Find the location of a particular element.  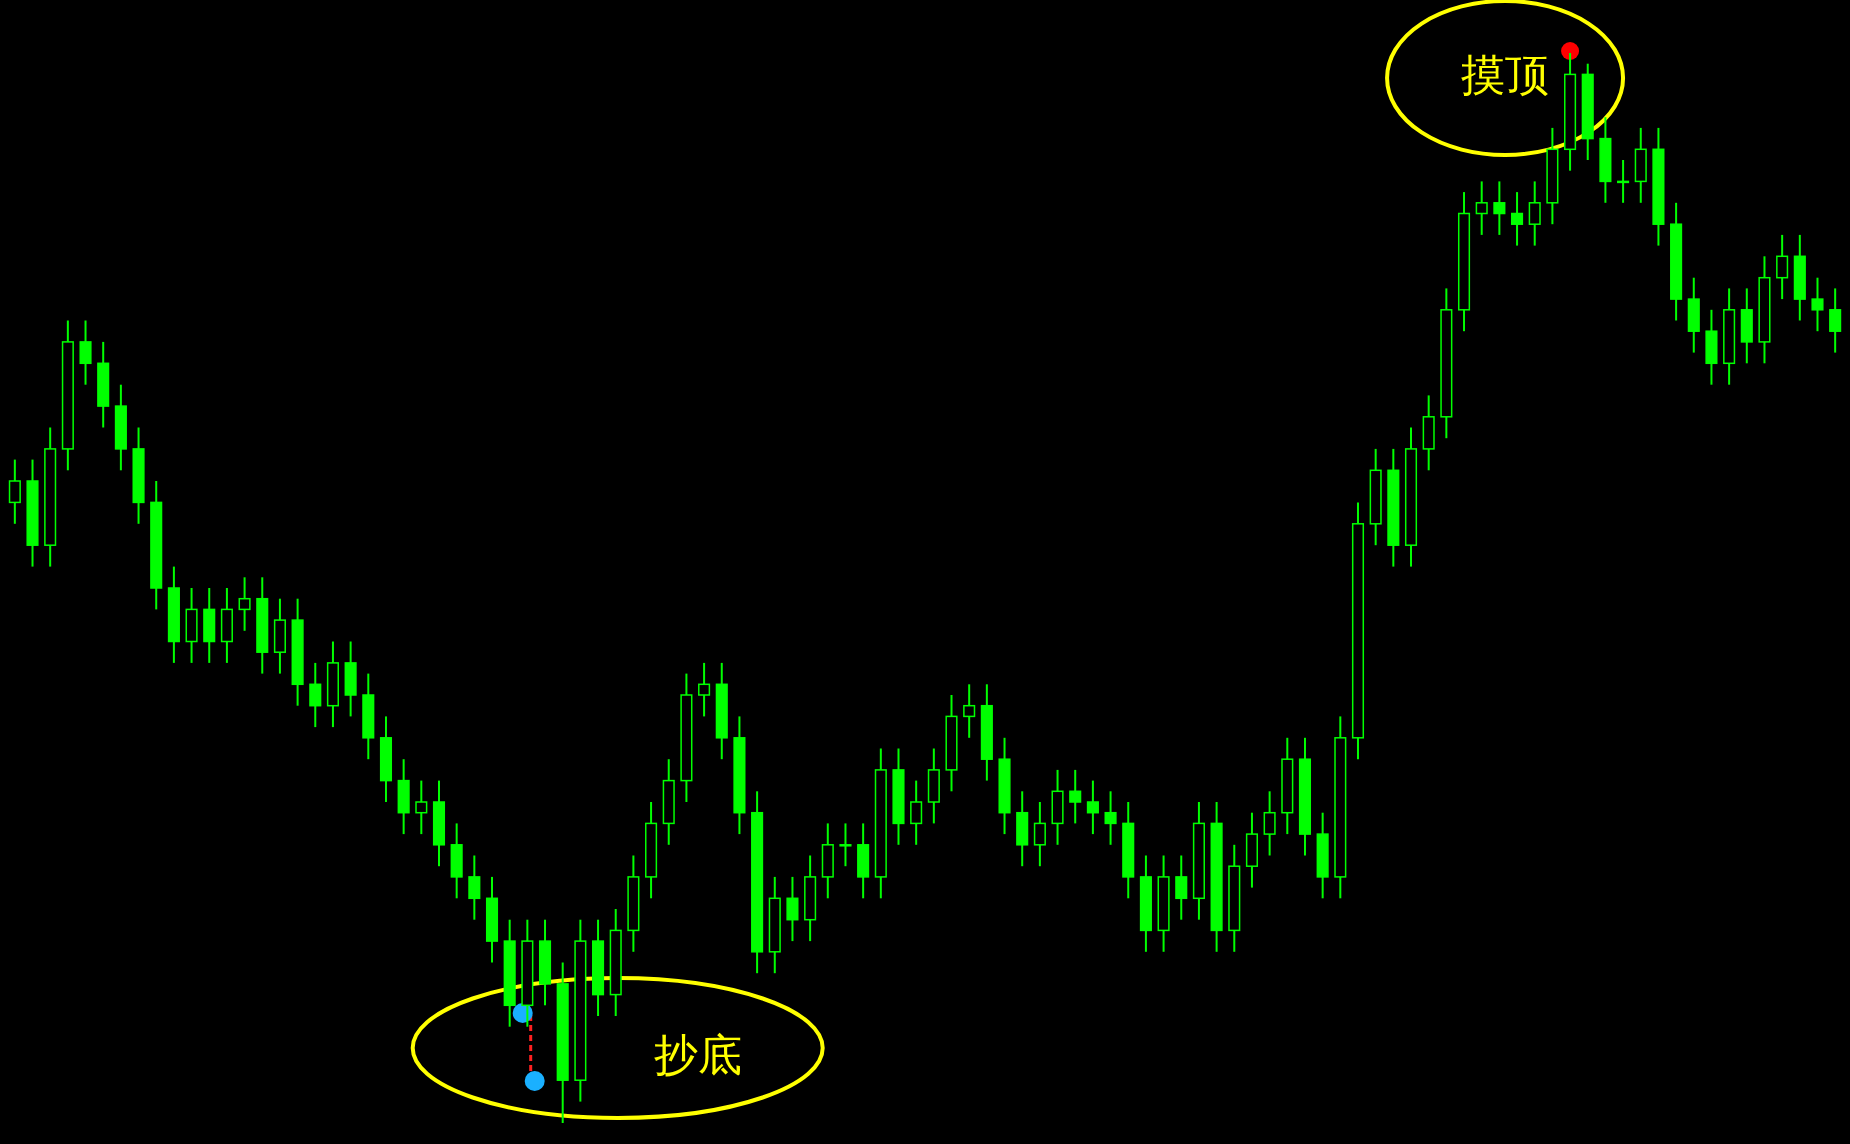

annotation: 摸顶 is located at coordinates (1505, 74).